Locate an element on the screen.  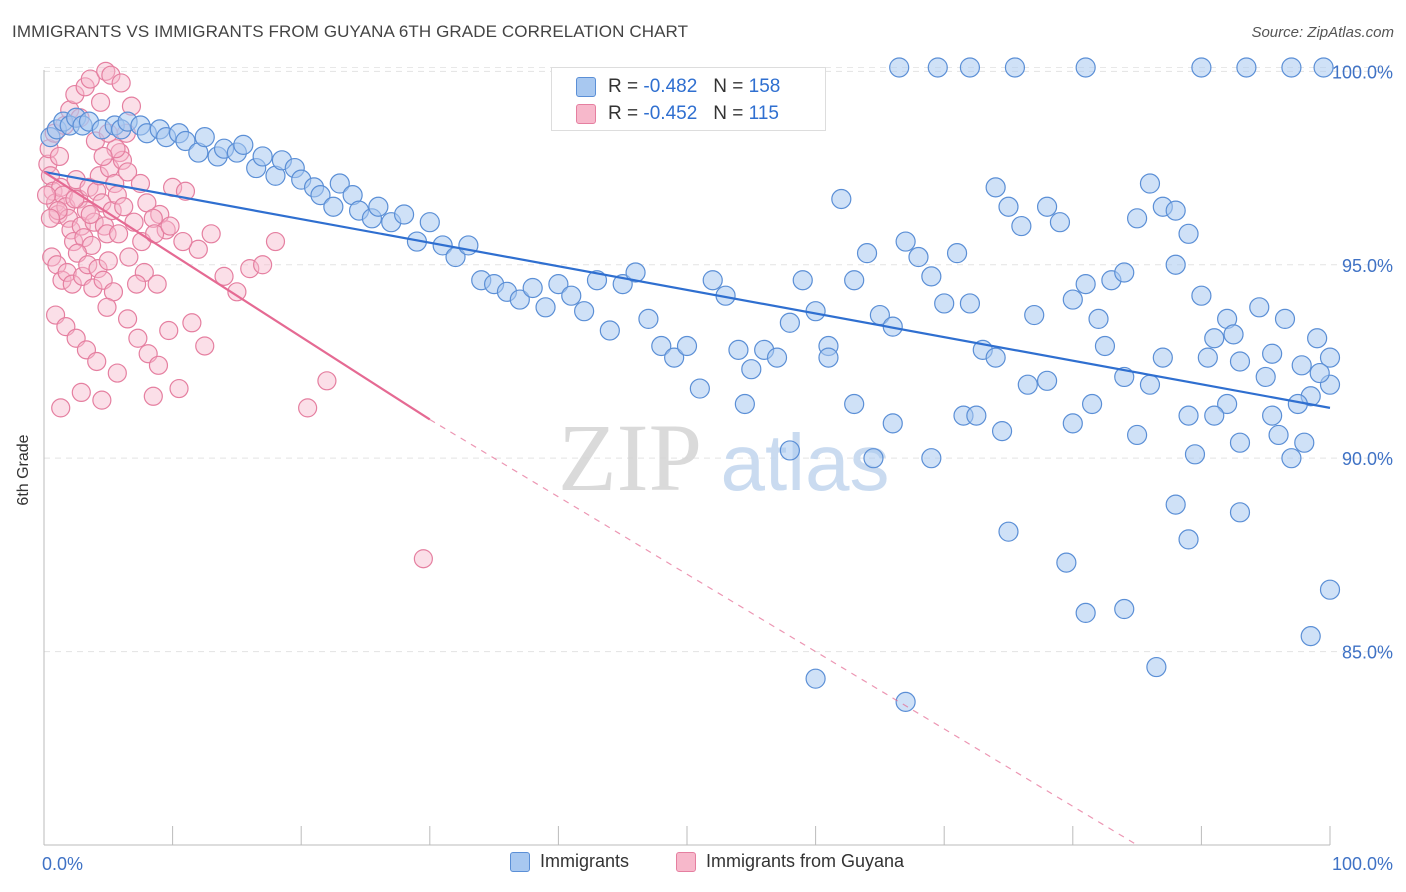
n-label: N = is located at coordinates (728, 86).